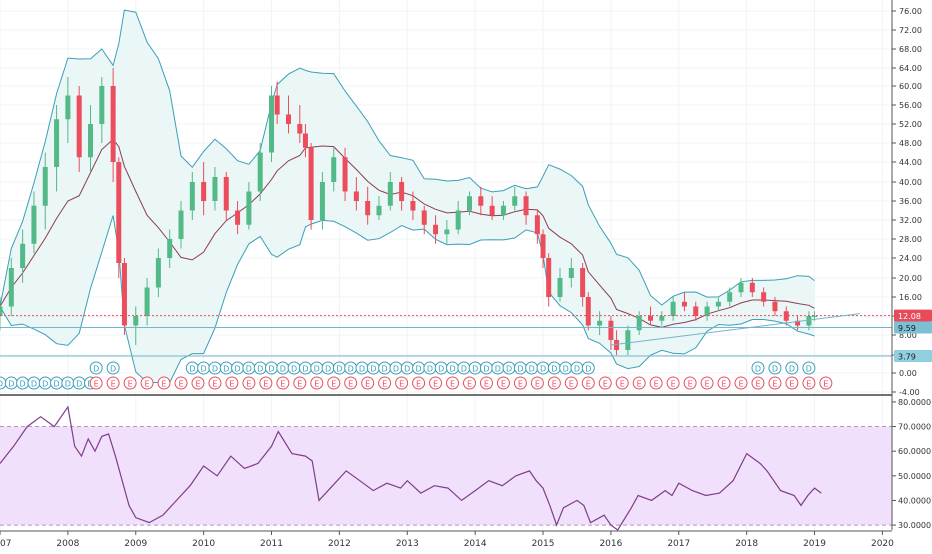  What do you see at coordinates (910, 30) in the screenshot?
I see `price-tick-label: 72.00` at bounding box center [910, 30].